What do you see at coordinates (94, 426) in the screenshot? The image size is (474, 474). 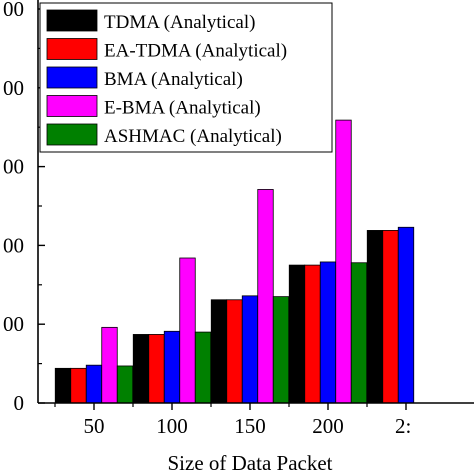 I see `x-tick-label: 50` at bounding box center [94, 426].